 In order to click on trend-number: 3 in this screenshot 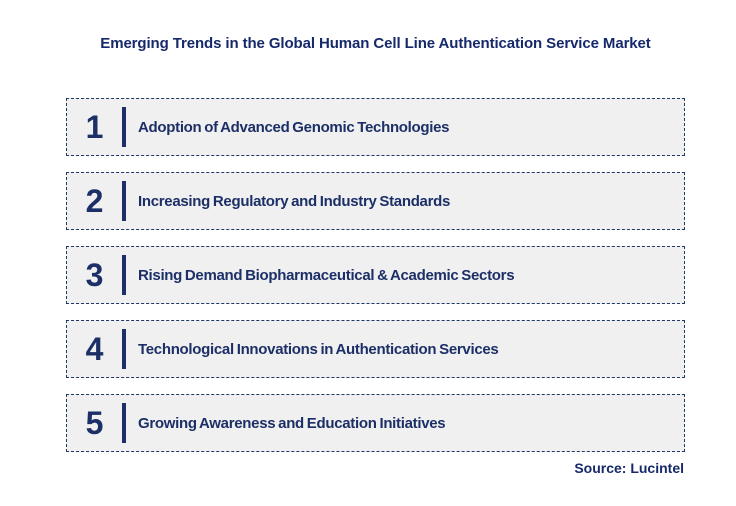, I will do `click(94, 275)`.